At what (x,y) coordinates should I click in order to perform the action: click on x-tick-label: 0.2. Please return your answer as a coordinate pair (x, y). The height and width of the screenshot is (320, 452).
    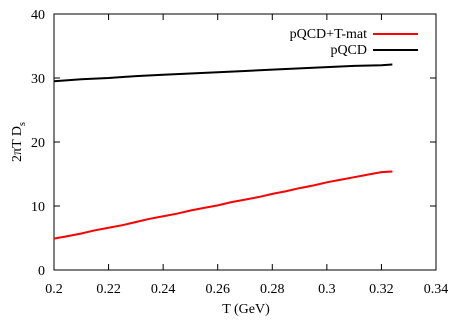
    Looking at the image, I should click on (54, 289).